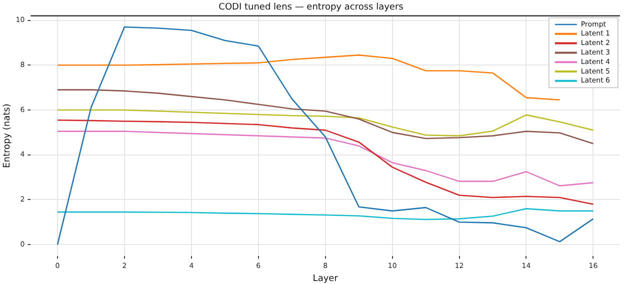  I want to click on y-axis-title: Entropy (nats), so click(7, 136).